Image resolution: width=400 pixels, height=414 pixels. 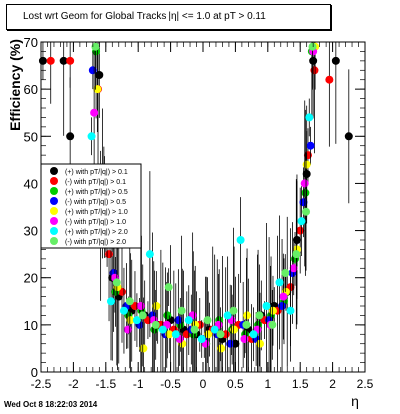 I want to click on x-tick-label: 2, so click(x=332, y=384).